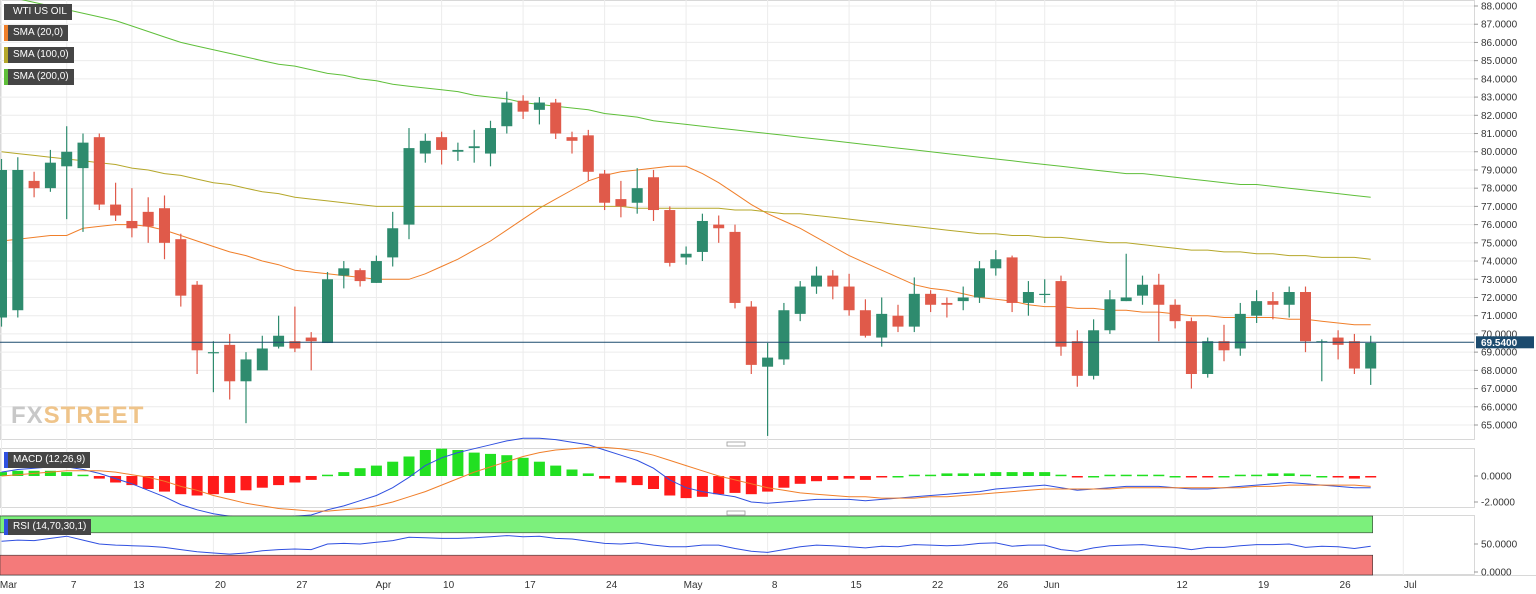  I want to click on price-tick-label: 84.0000, so click(1499, 79).